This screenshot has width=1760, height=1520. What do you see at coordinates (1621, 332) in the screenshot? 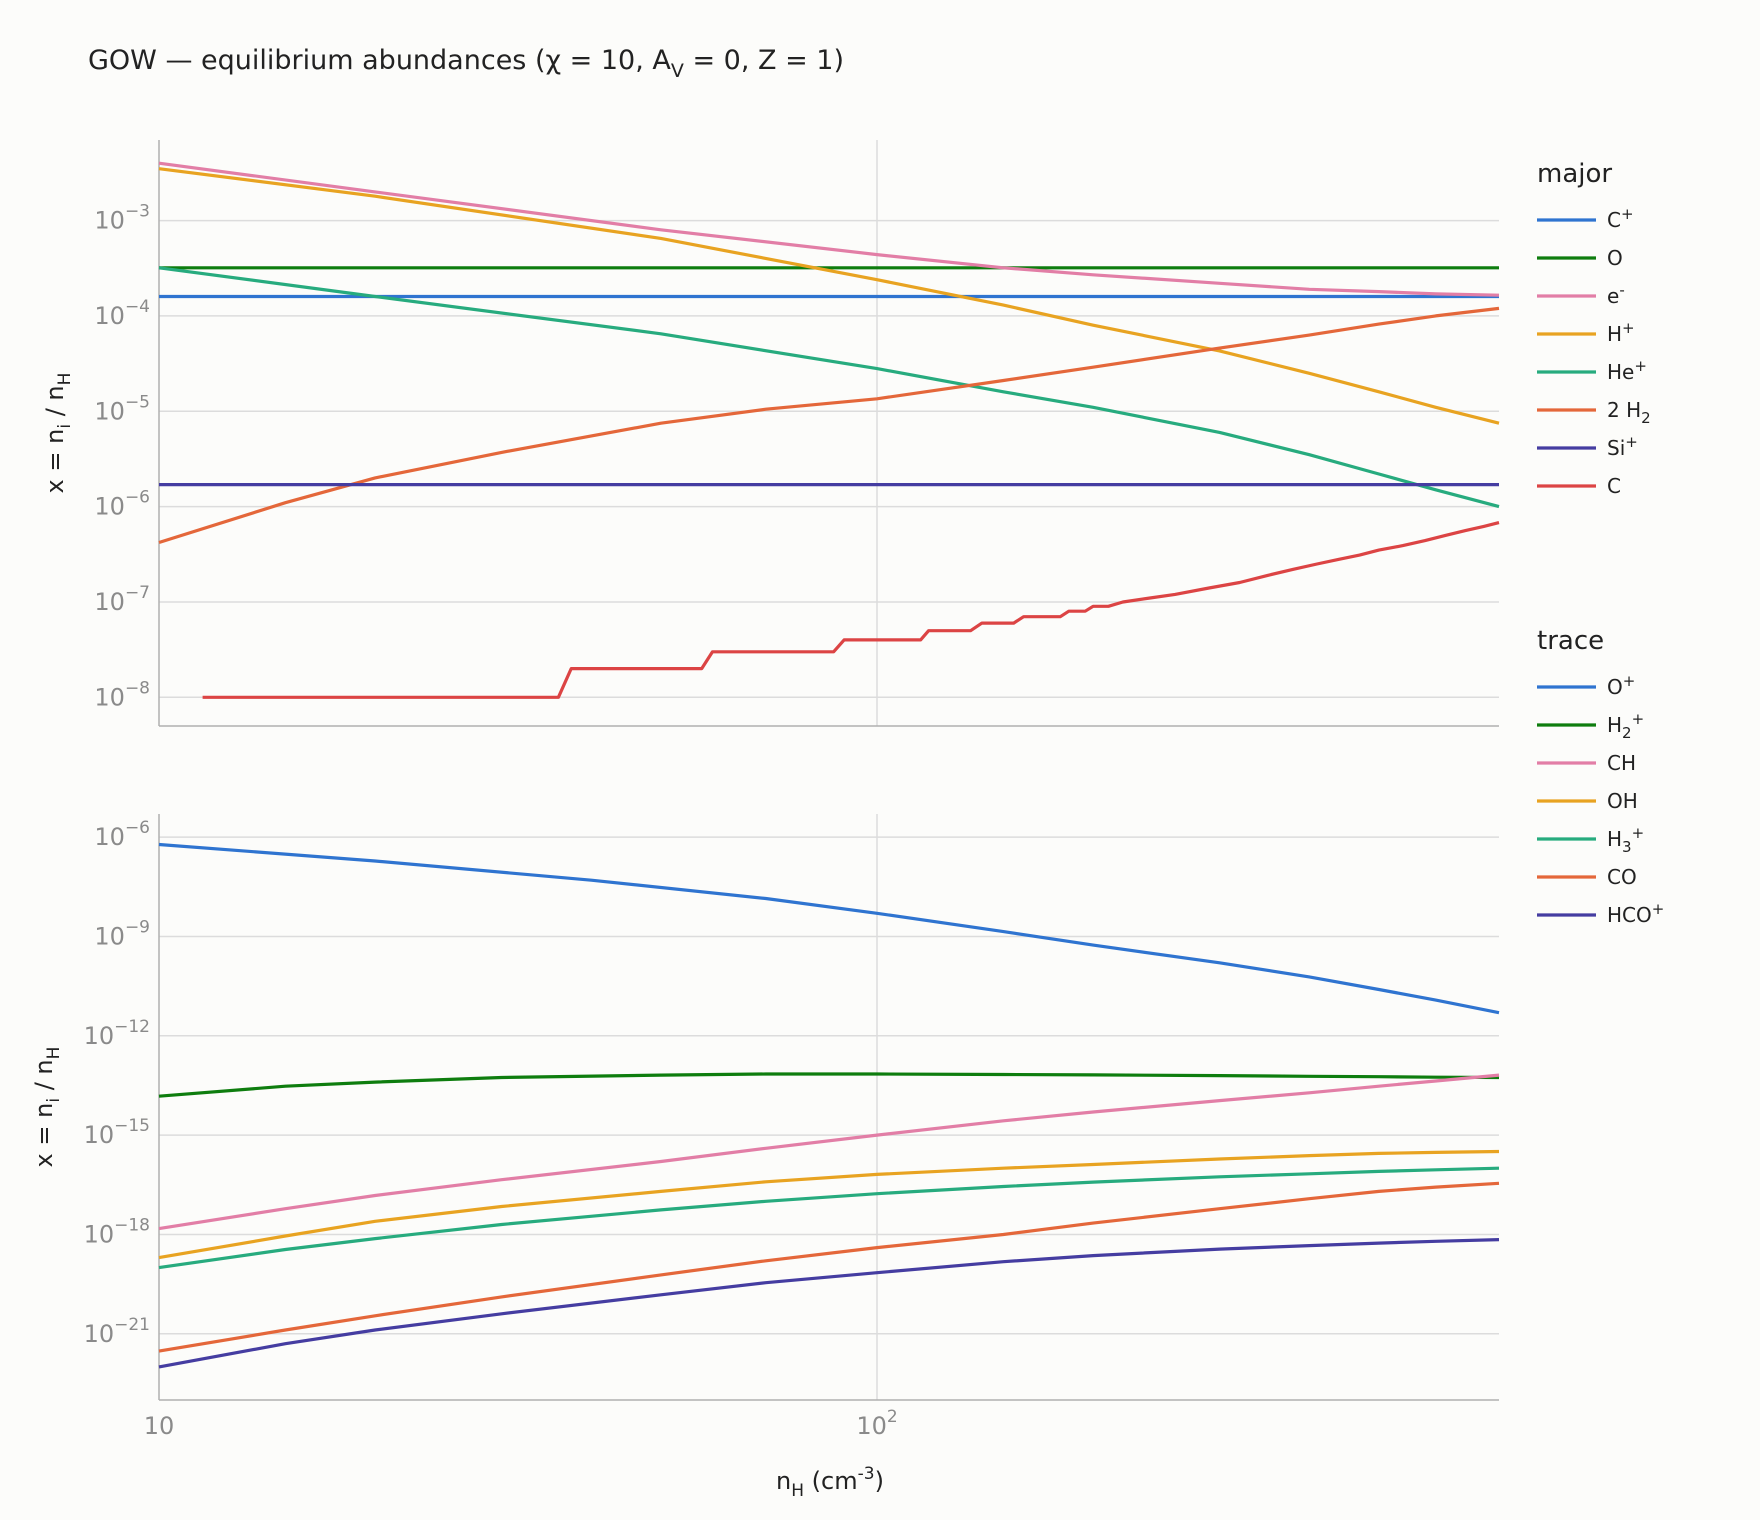
I see `legend-label: H+` at bounding box center [1621, 332].